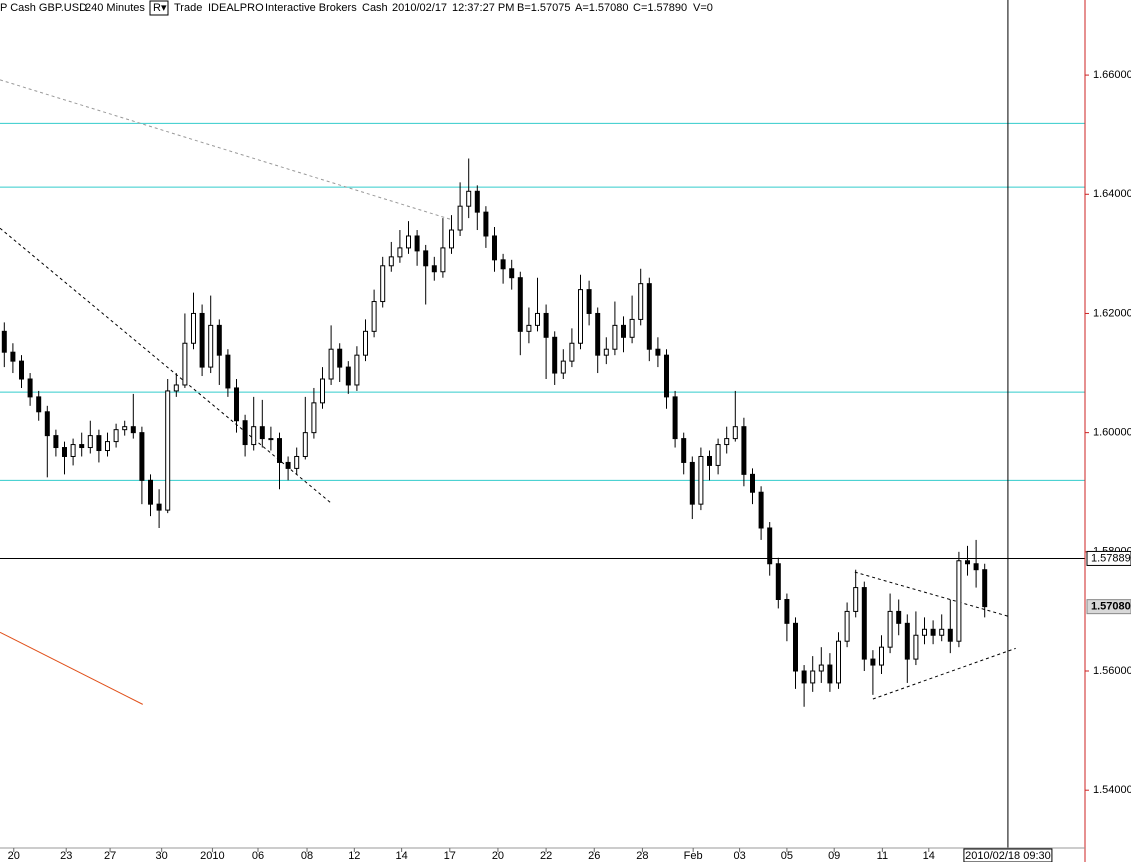 Image resolution: width=1131 pixels, height=862 pixels. What do you see at coordinates (483, 8) in the screenshot?
I see `header-text: 12:37:27 PM` at bounding box center [483, 8].